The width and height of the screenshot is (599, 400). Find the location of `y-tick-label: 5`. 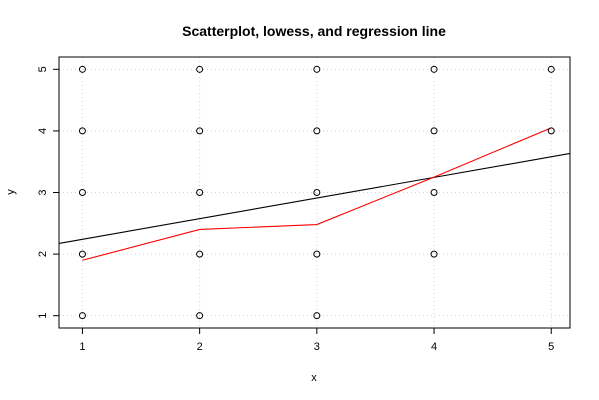

y-tick-label: 5 is located at coordinates (43, 69).